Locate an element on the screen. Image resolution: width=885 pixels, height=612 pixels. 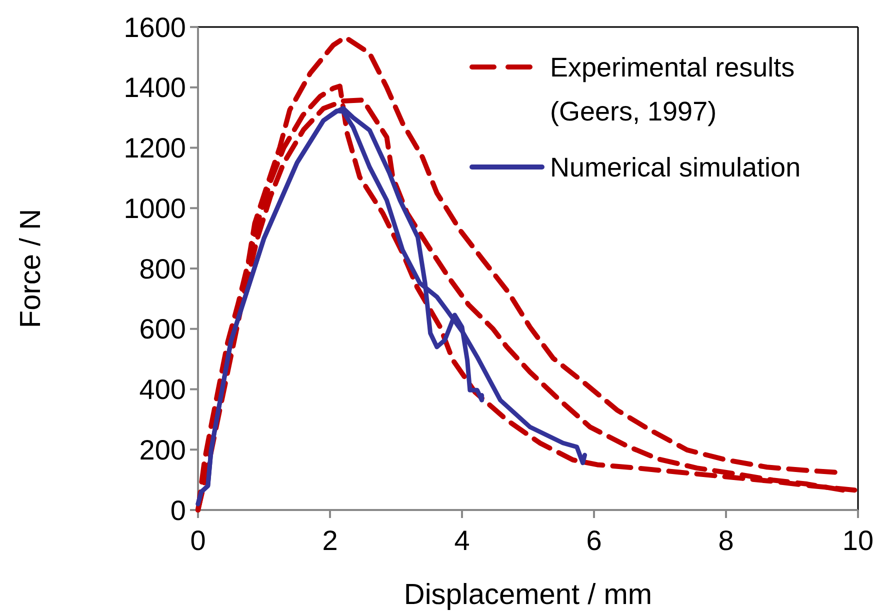
y-tick-label: 1400 is located at coordinates (155, 88).